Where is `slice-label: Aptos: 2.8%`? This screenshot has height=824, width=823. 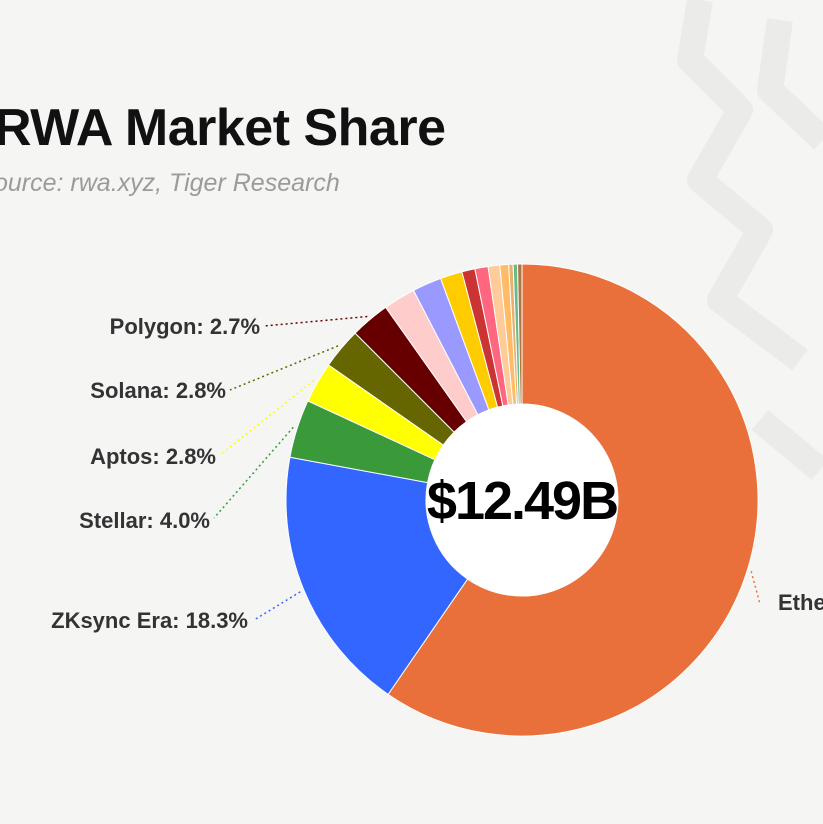
slice-label: Aptos: 2.8% is located at coordinates (153, 456).